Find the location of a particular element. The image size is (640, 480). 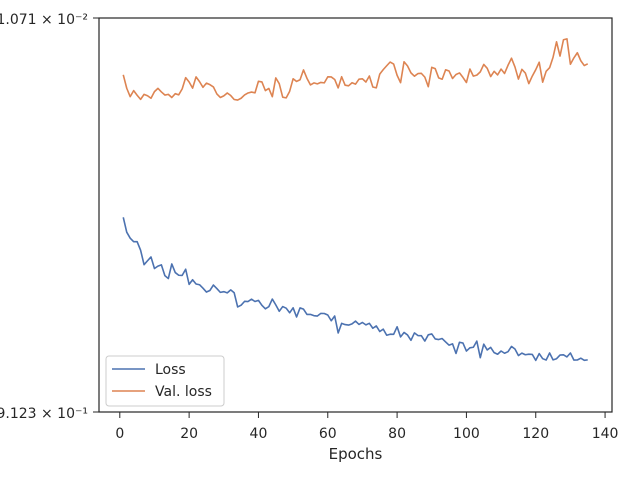

legend: Loss Val. loss is located at coordinates (165, 381).